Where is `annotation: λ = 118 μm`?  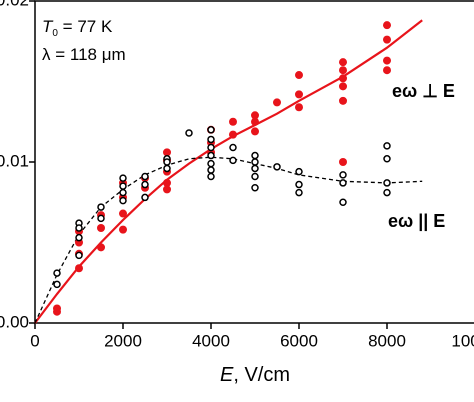 annotation: λ = 118 μm is located at coordinates (84, 54).